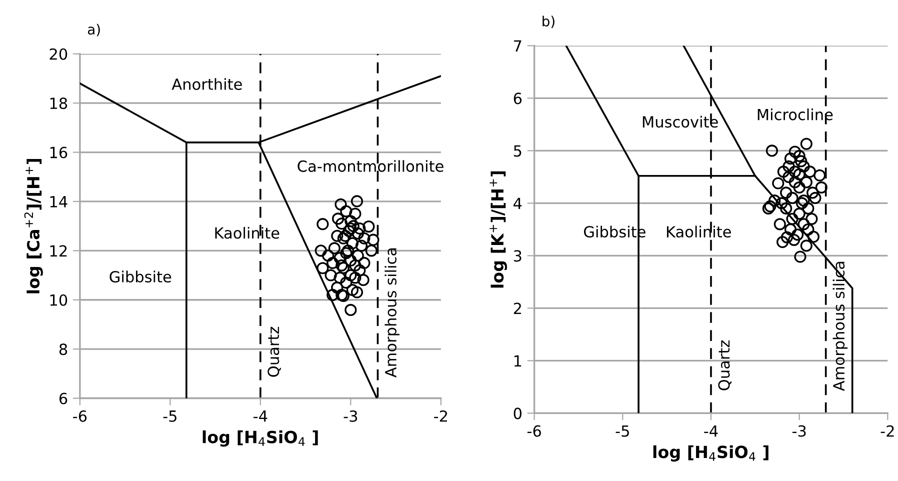  Describe the element at coordinates (59, 202) in the screenshot. I see `y-tick-label: 14` at that location.